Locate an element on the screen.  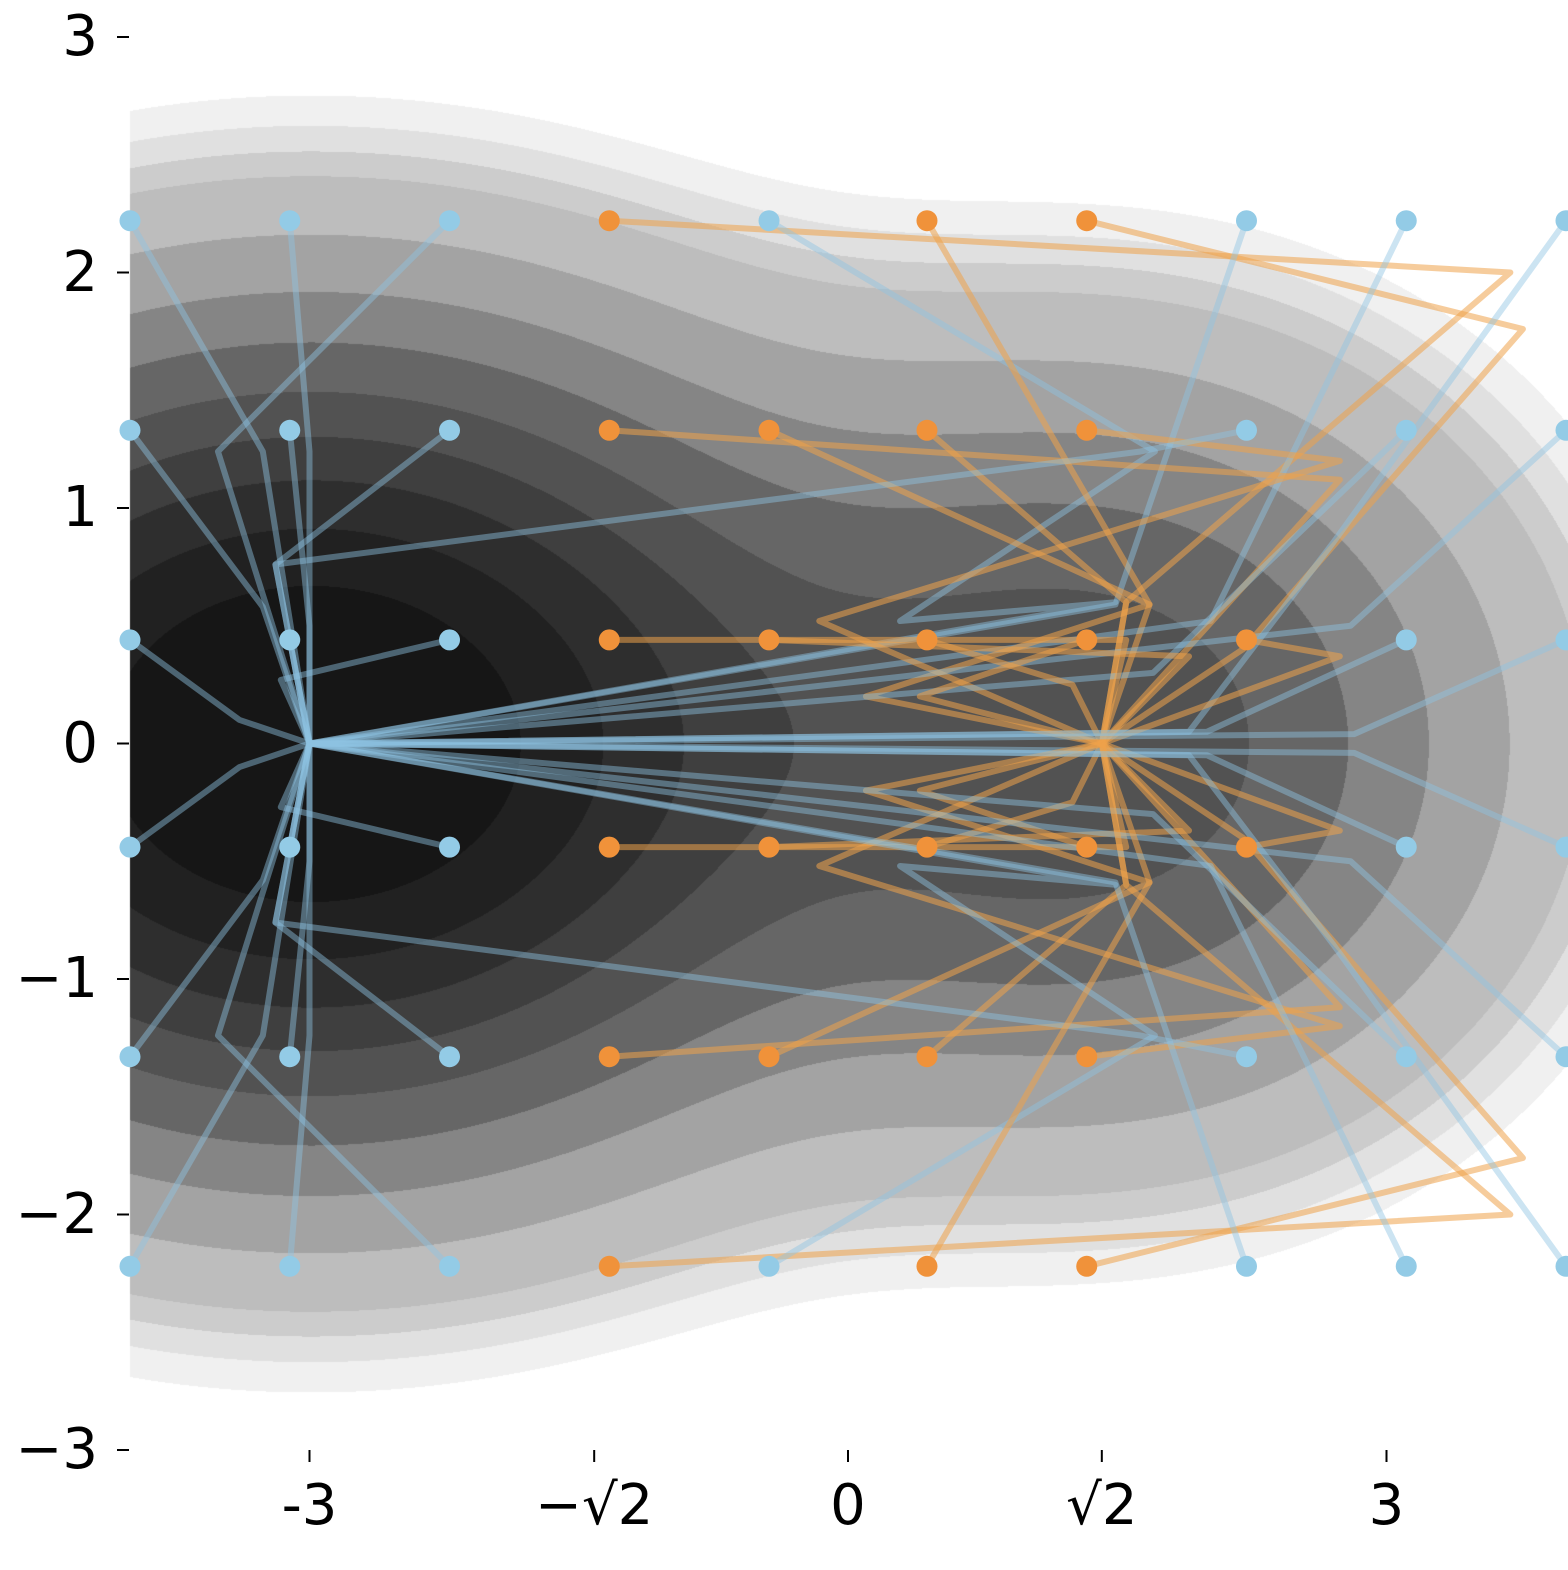
x-tick-label: √2 is located at coordinates (1102, 1505).